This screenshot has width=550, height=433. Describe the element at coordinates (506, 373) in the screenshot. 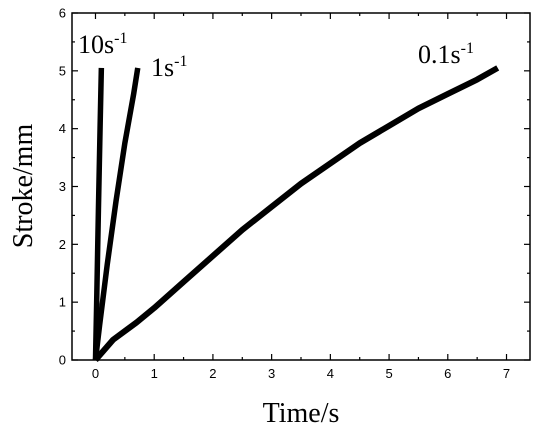

I see `x-tick-label: 7` at that location.